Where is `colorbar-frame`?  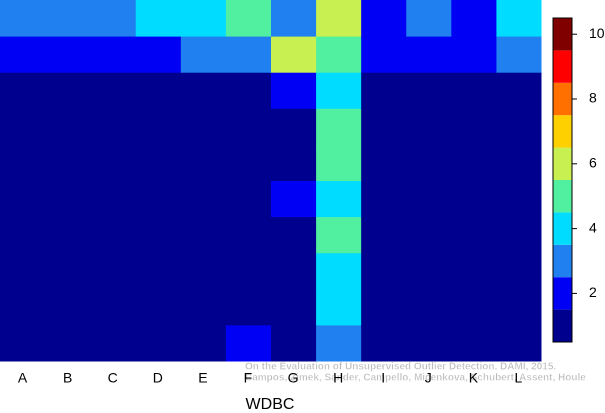 colorbar-frame is located at coordinates (562, 180).